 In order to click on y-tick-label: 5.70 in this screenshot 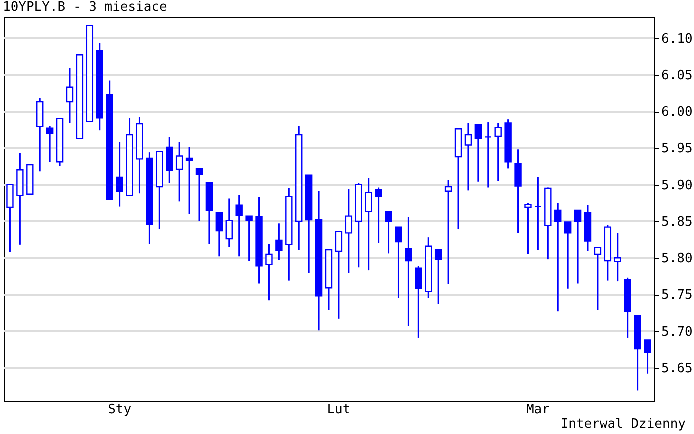, I will do `click(677, 332)`.